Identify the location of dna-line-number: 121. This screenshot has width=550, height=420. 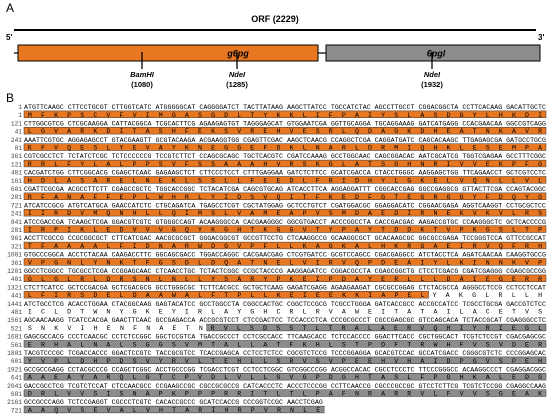
(16, 123).